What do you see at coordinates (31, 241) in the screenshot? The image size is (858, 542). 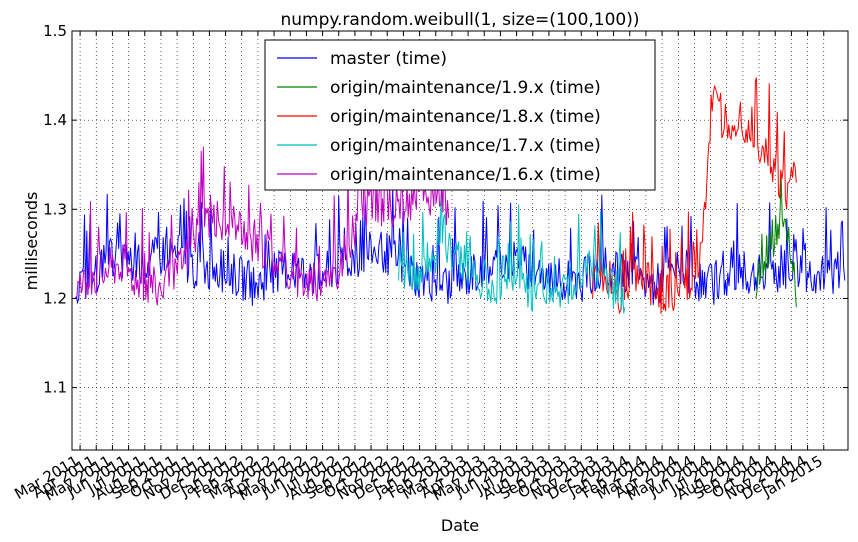 I see `y-axis-label: milliseconds` at bounding box center [31, 241].